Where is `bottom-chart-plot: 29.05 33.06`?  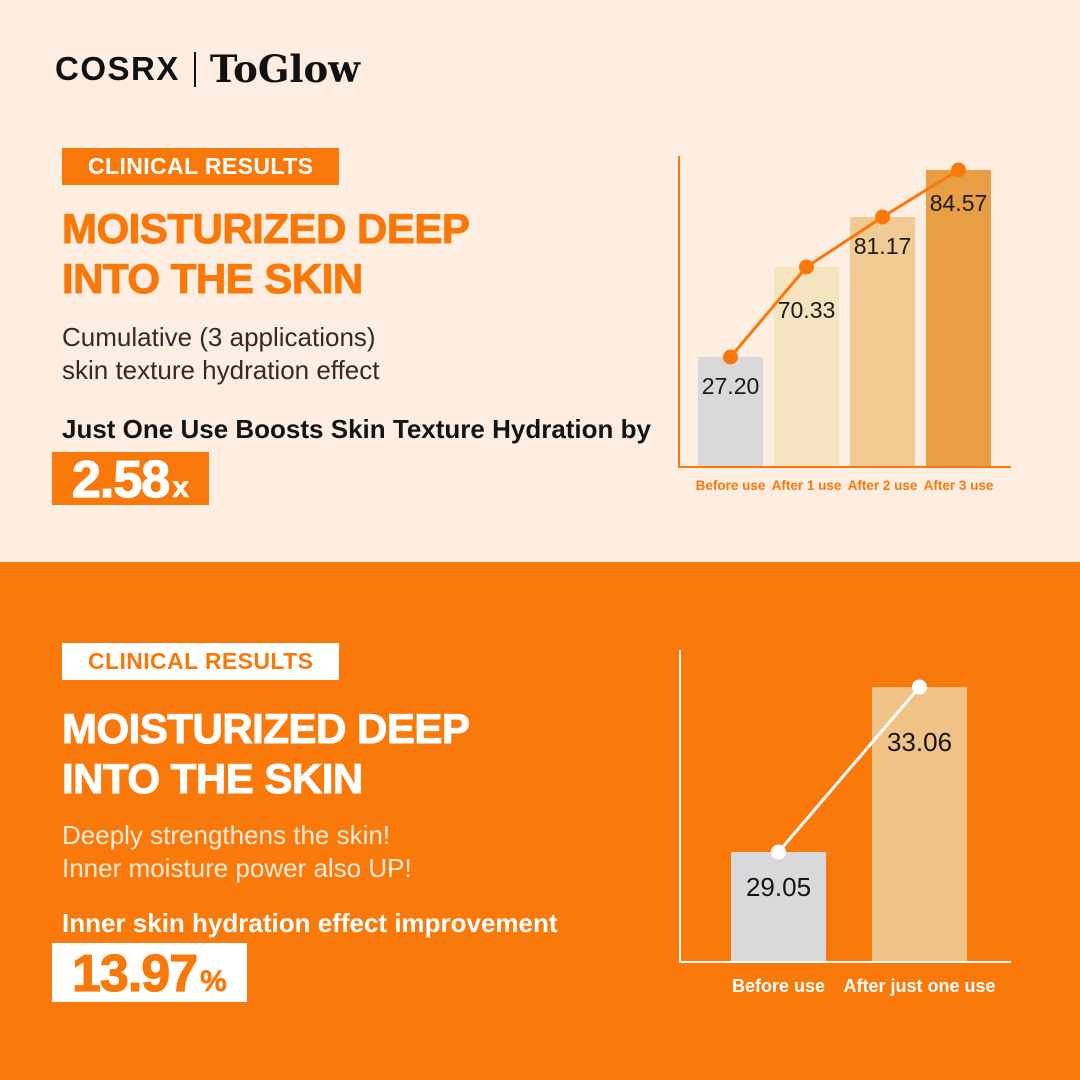 bottom-chart-plot: 29.05 33.06 is located at coordinates (845, 806).